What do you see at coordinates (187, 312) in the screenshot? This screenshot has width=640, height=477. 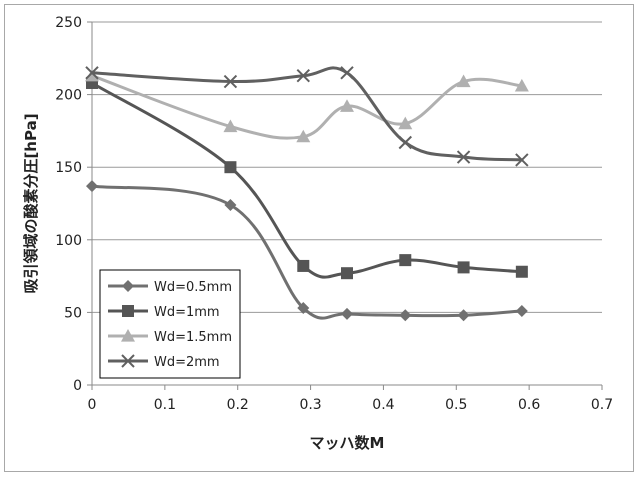 I see `legend-label: Wd=1mm` at bounding box center [187, 312].